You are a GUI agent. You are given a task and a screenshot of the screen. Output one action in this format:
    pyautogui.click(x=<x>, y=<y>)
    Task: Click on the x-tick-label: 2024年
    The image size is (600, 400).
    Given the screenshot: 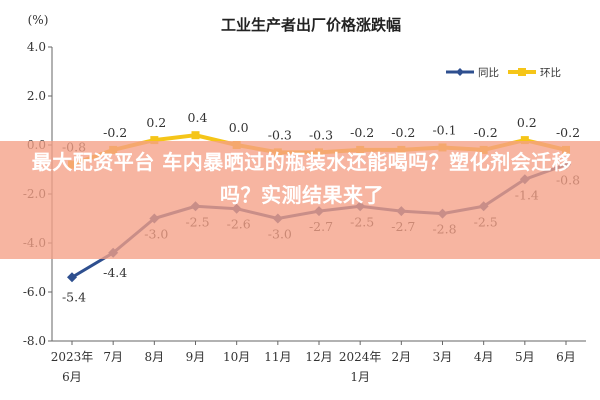 What is the action you would take?
    pyautogui.click(x=360, y=357)
    